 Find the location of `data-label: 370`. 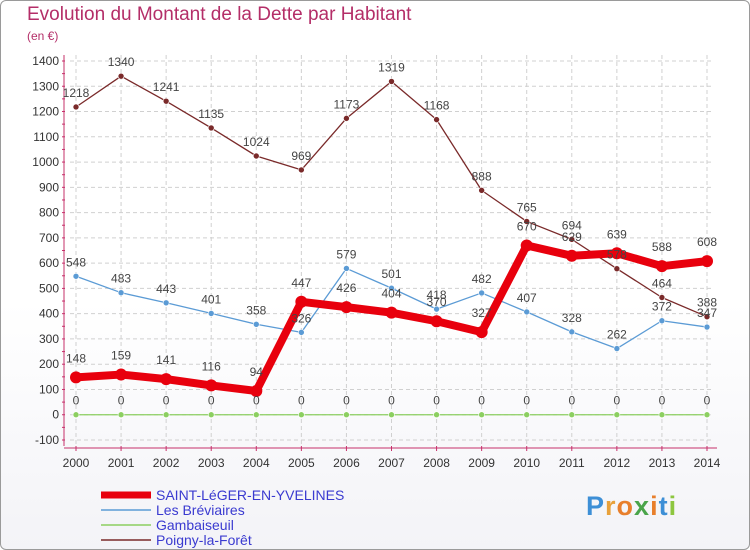

data-label: 370 is located at coordinates (437, 302).